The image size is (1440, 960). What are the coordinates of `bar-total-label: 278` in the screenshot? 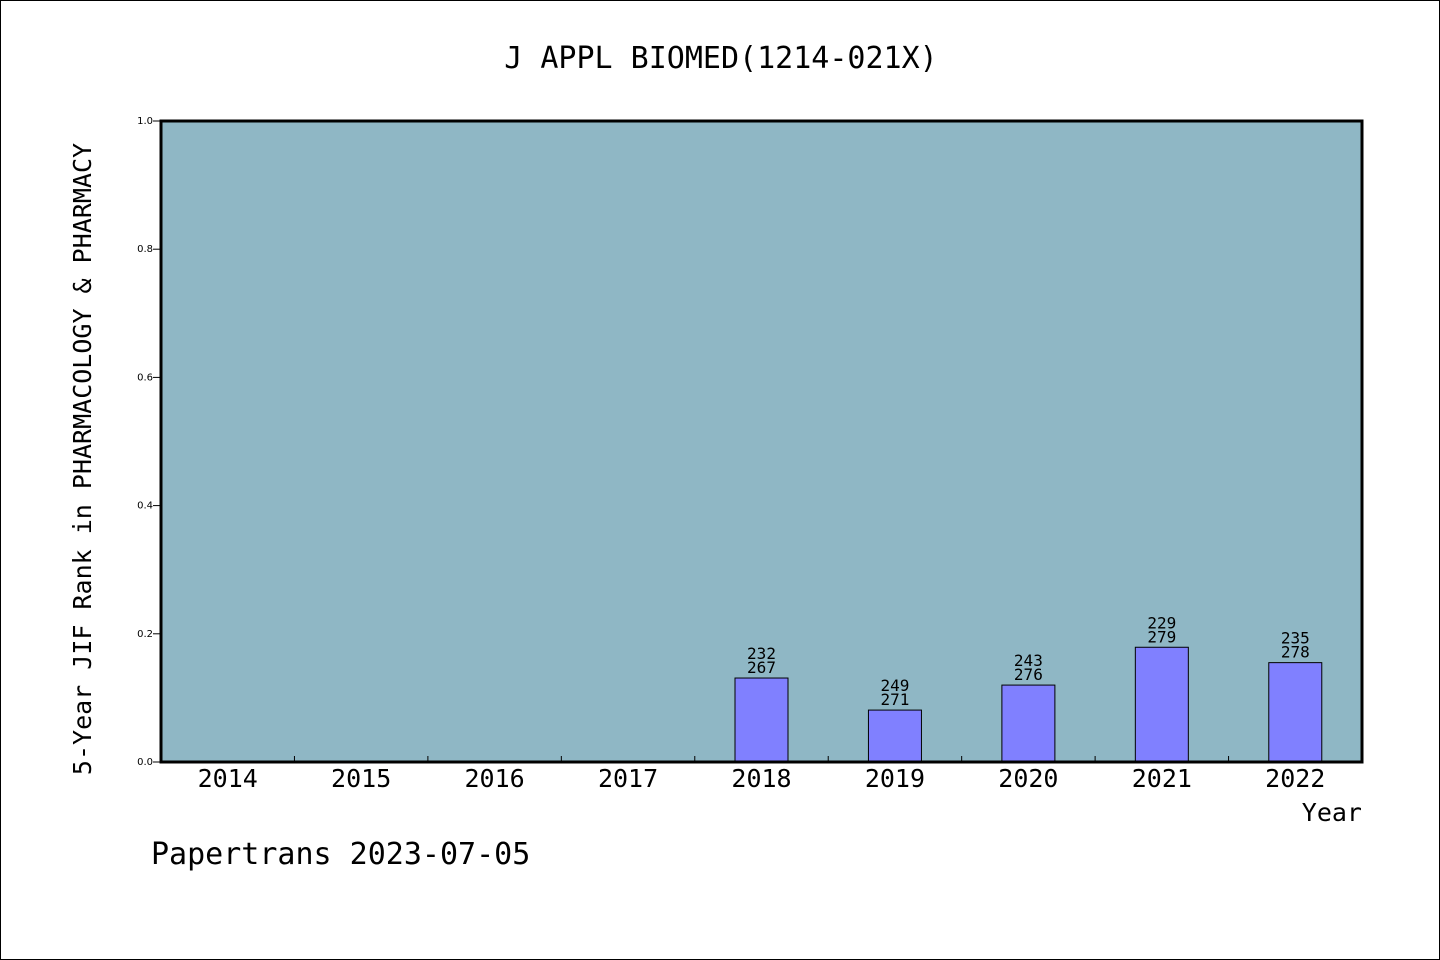 It's located at (1295, 652).